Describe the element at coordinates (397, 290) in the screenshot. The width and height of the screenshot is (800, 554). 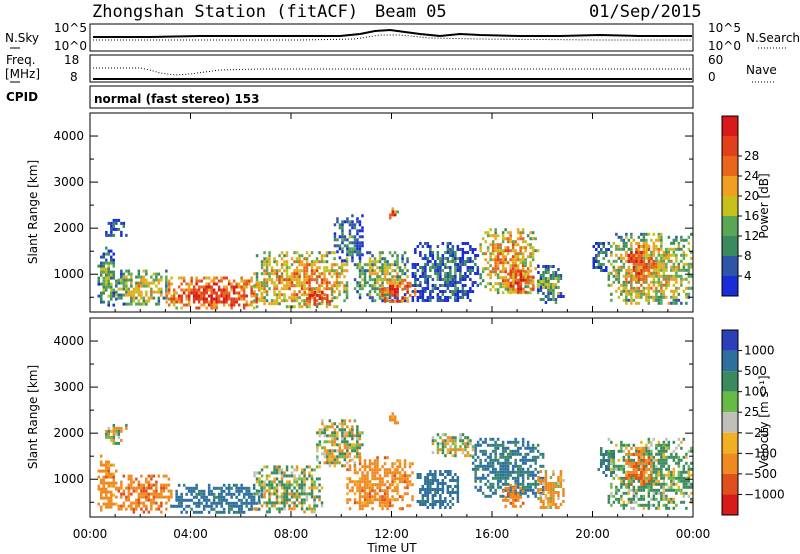
I see `power-region` at that location.